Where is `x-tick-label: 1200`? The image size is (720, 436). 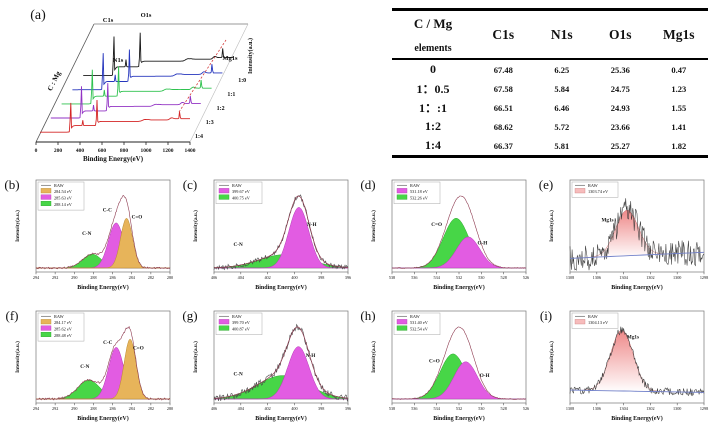 x-tick-label: 1200 is located at coordinates (168, 151).